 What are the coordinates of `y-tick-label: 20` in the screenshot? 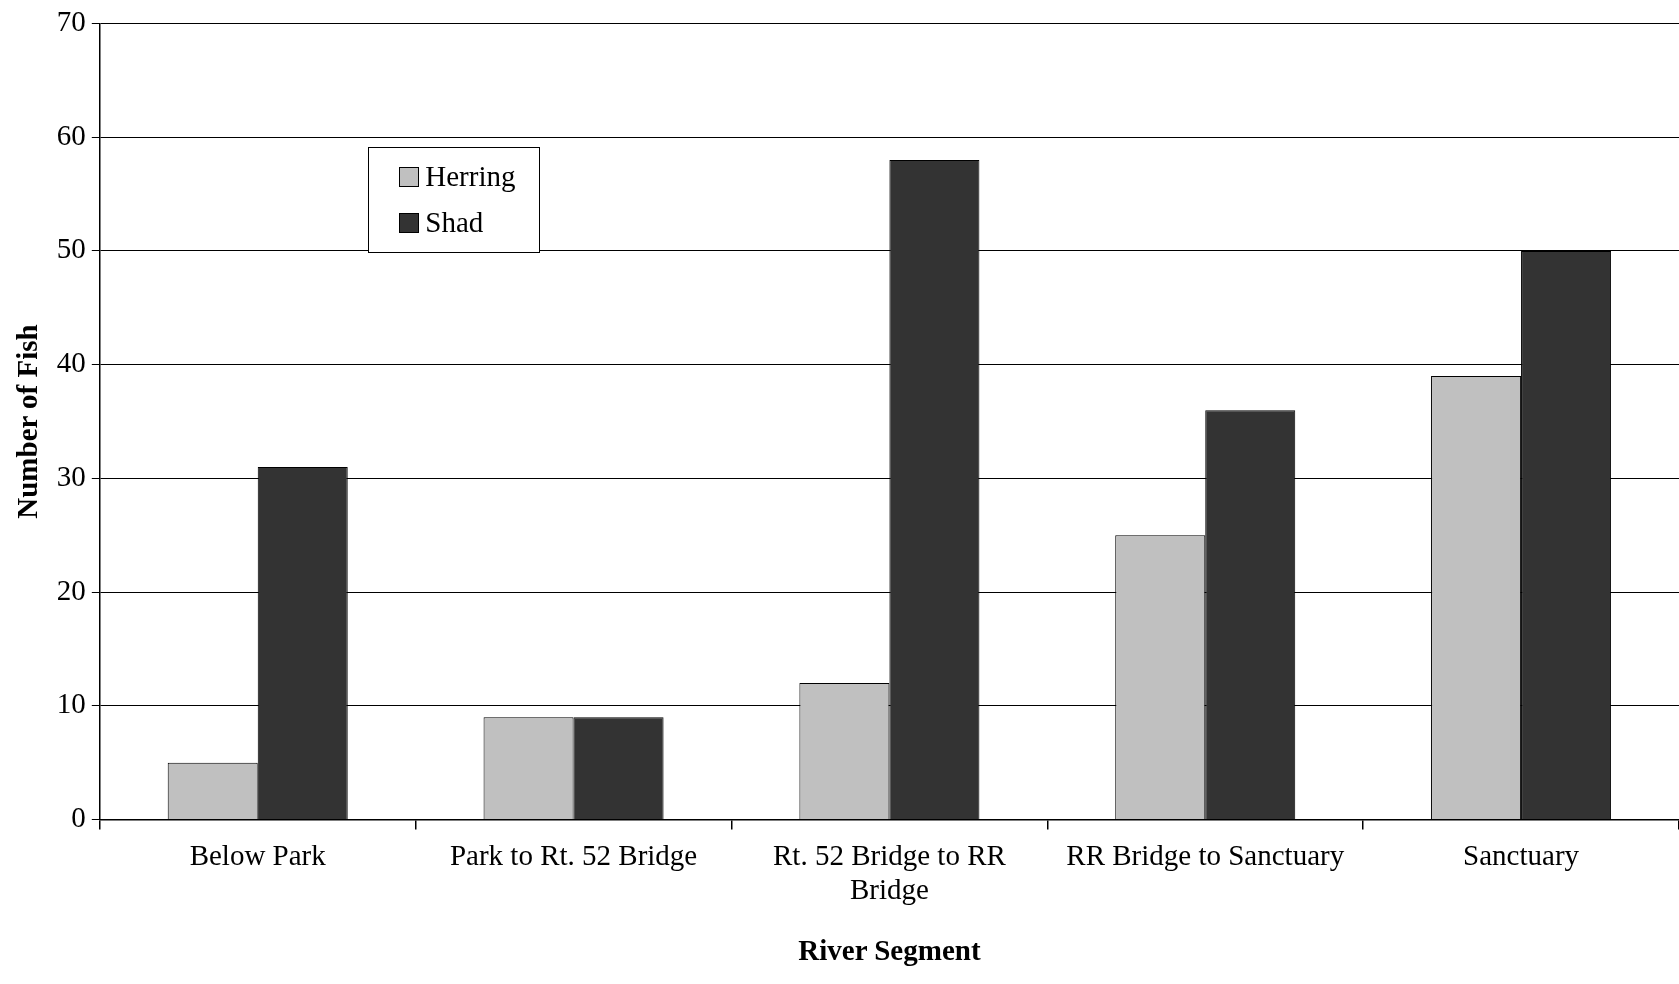 It's located at (71, 589).